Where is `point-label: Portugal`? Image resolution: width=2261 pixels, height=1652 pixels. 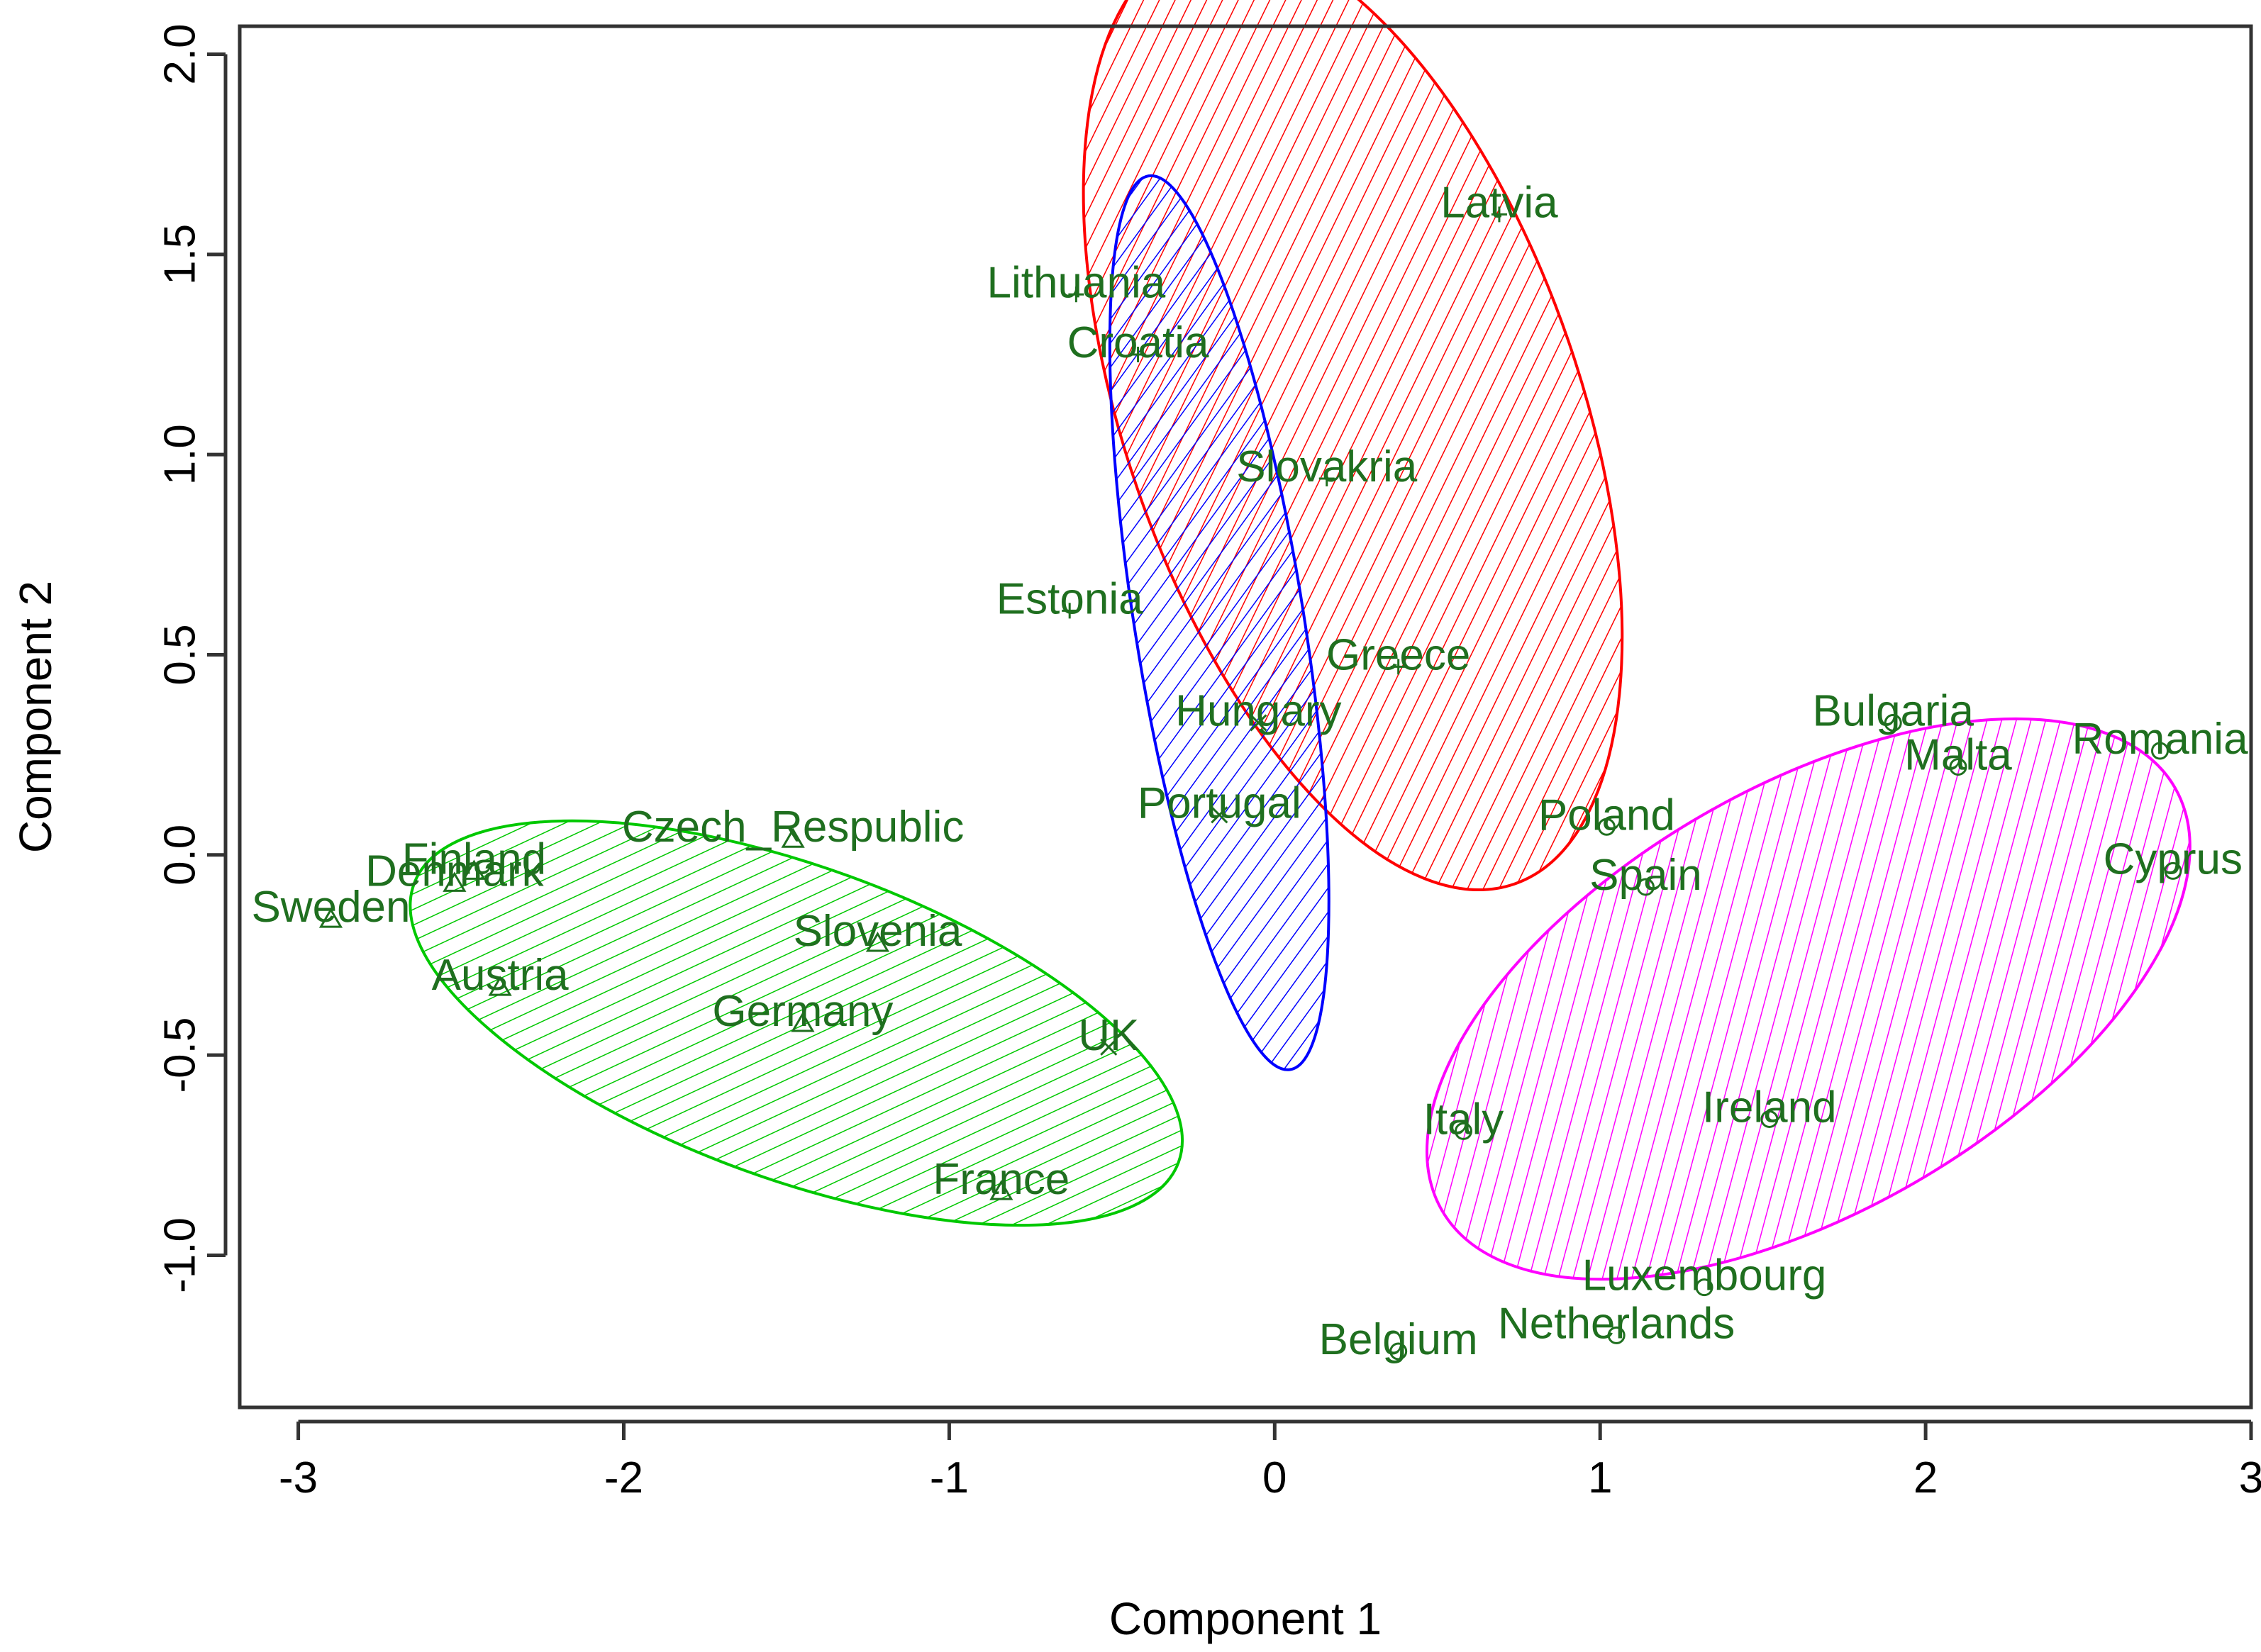 point-label: Portugal is located at coordinates (1219, 803).